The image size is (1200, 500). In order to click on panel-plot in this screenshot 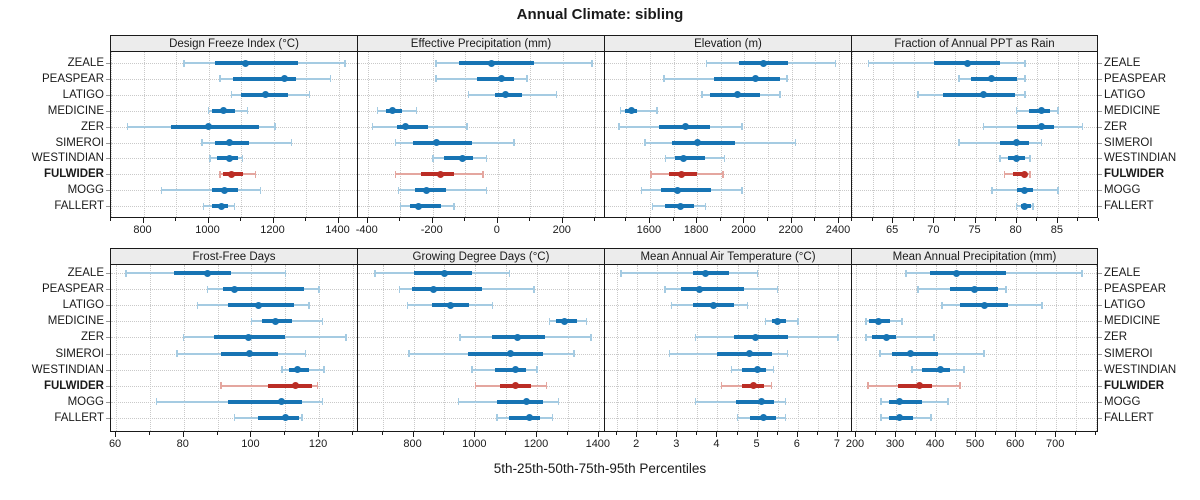, I will do `click(727, 348)`.